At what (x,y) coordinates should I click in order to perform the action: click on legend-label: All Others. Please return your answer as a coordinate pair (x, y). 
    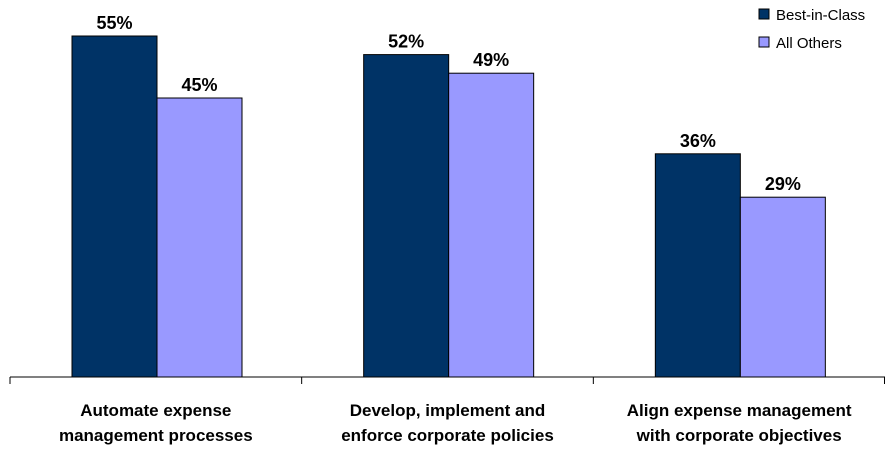
    Looking at the image, I should click on (809, 43).